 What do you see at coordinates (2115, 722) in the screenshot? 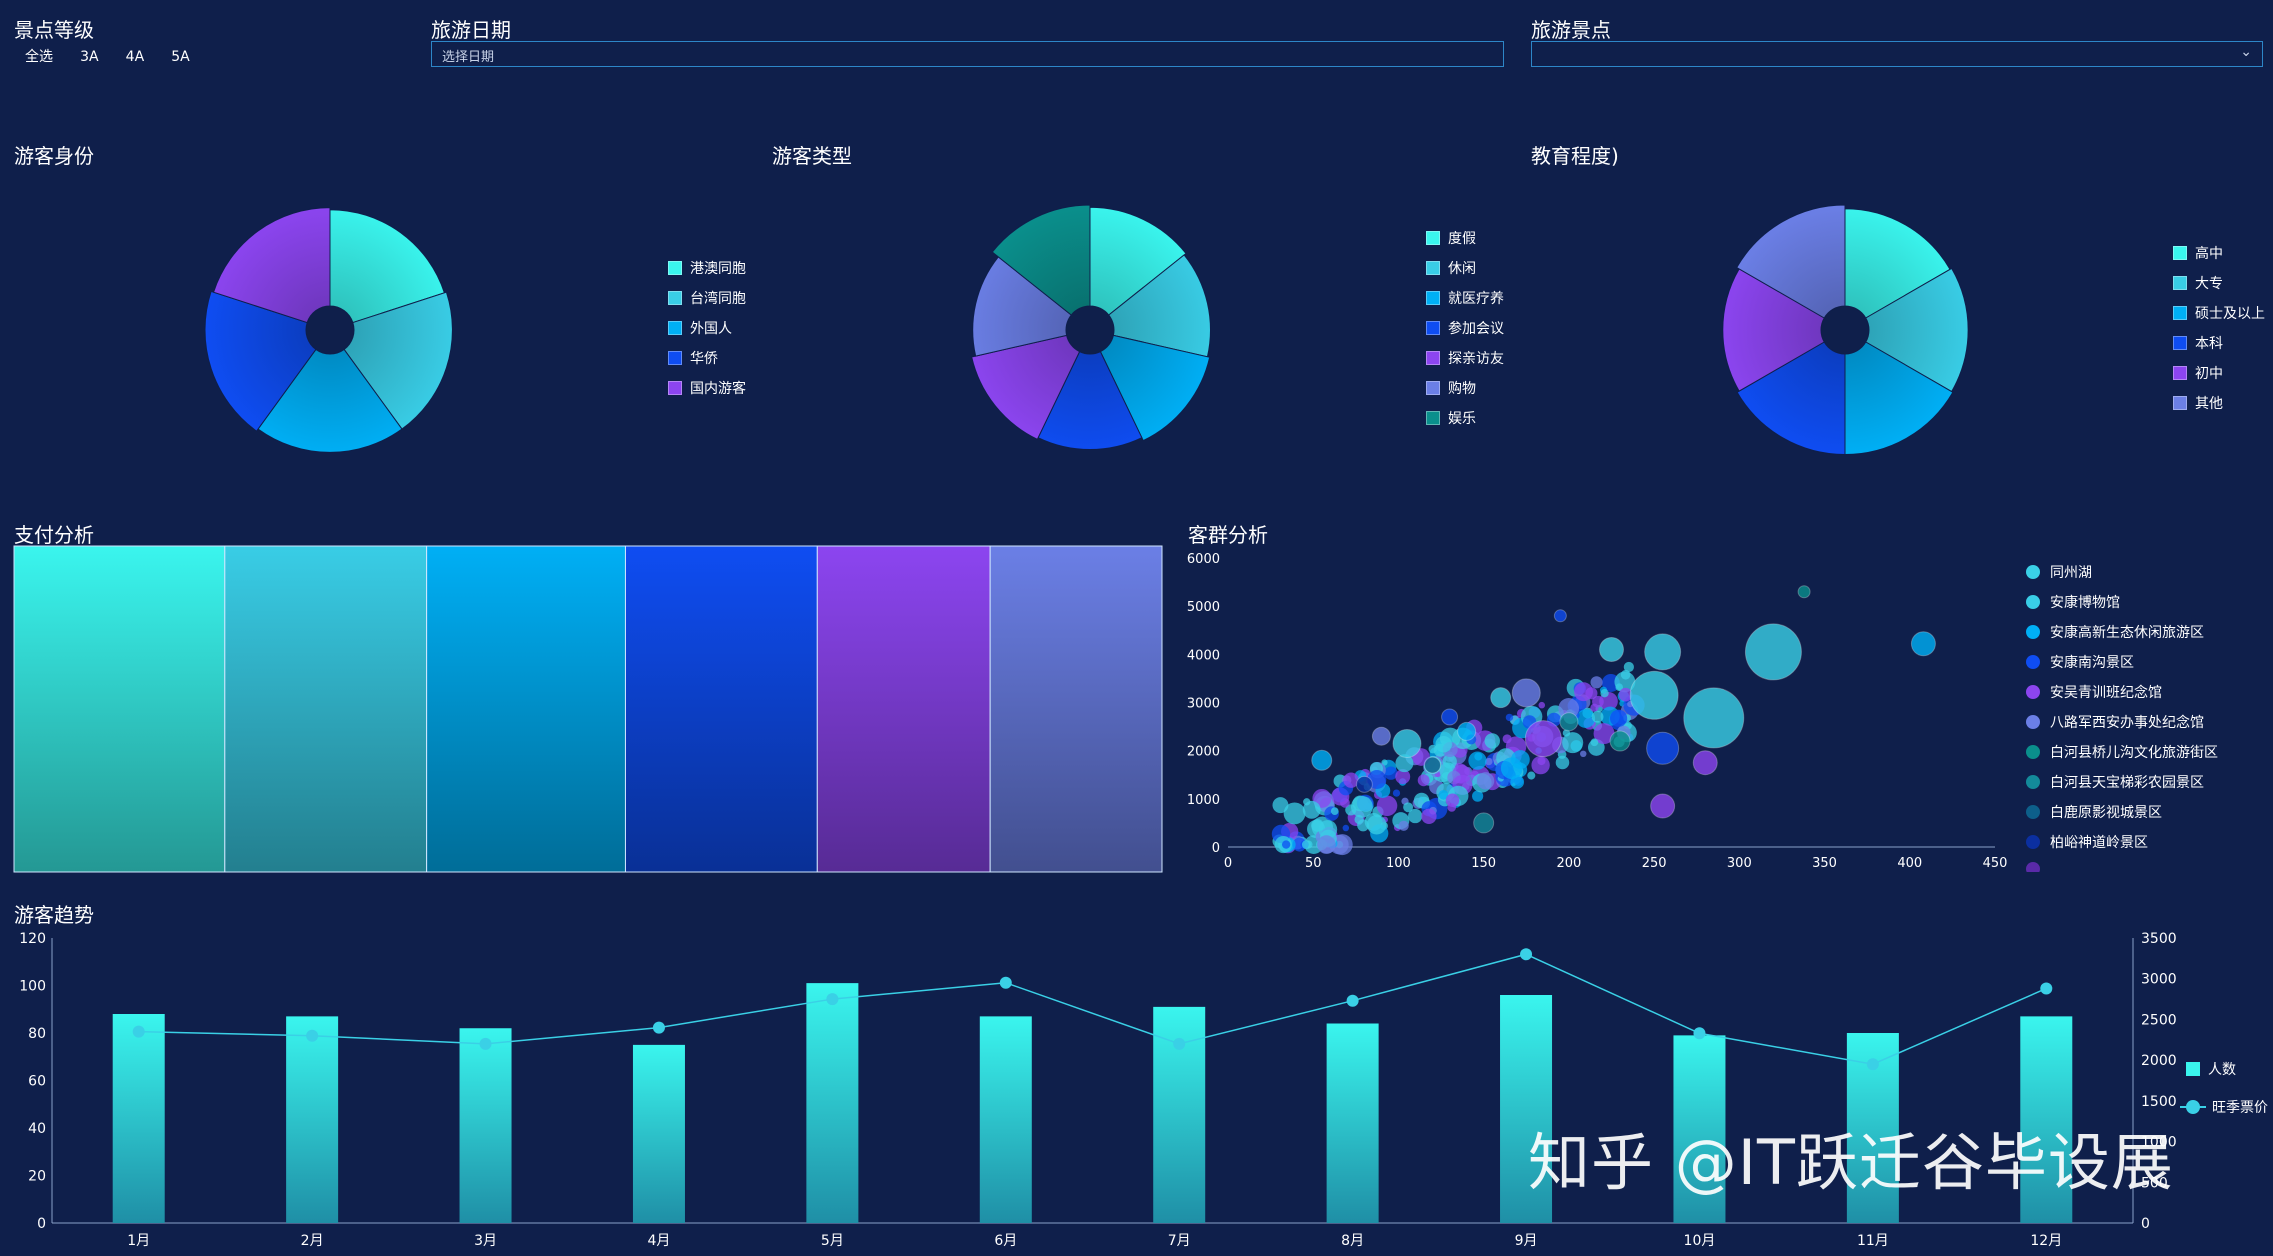
I see `crowd-legend-item-5: 八路军西安办事处纪念馆` at bounding box center [2115, 722].